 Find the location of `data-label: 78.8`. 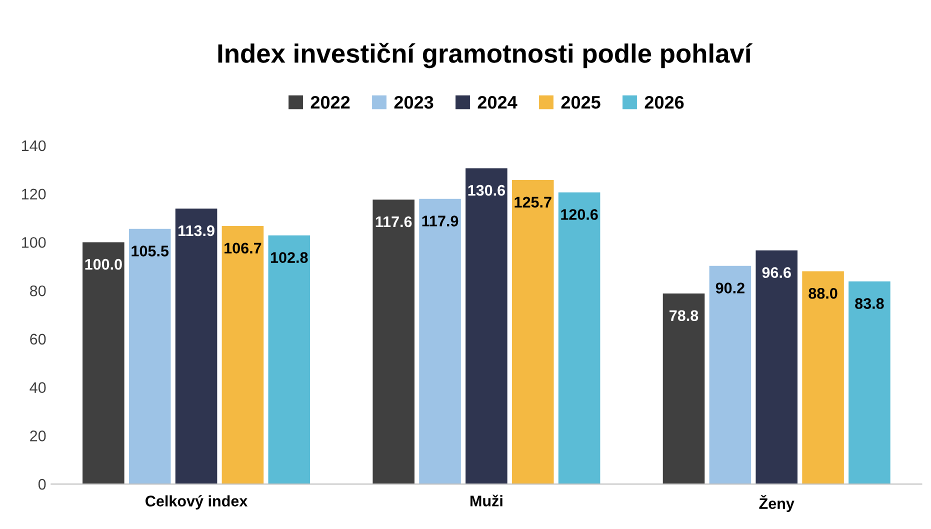

data-label: 78.8 is located at coordinates (684, 316).